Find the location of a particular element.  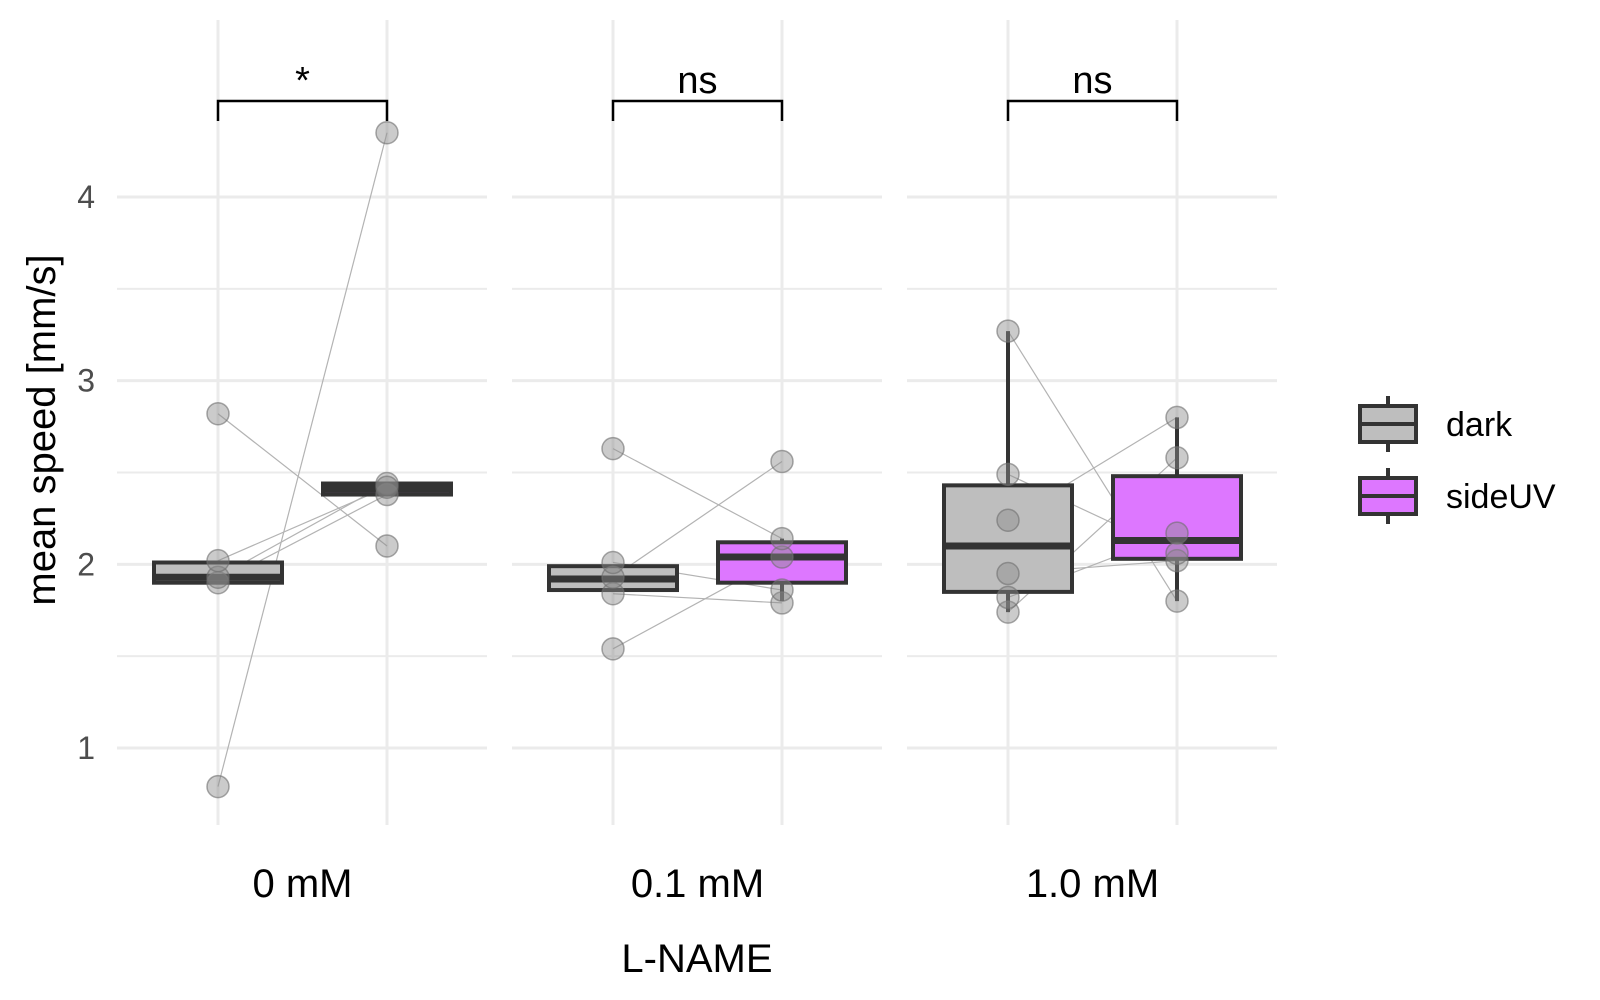

y-tick-label: 3 is located at coordinates (86, 381).